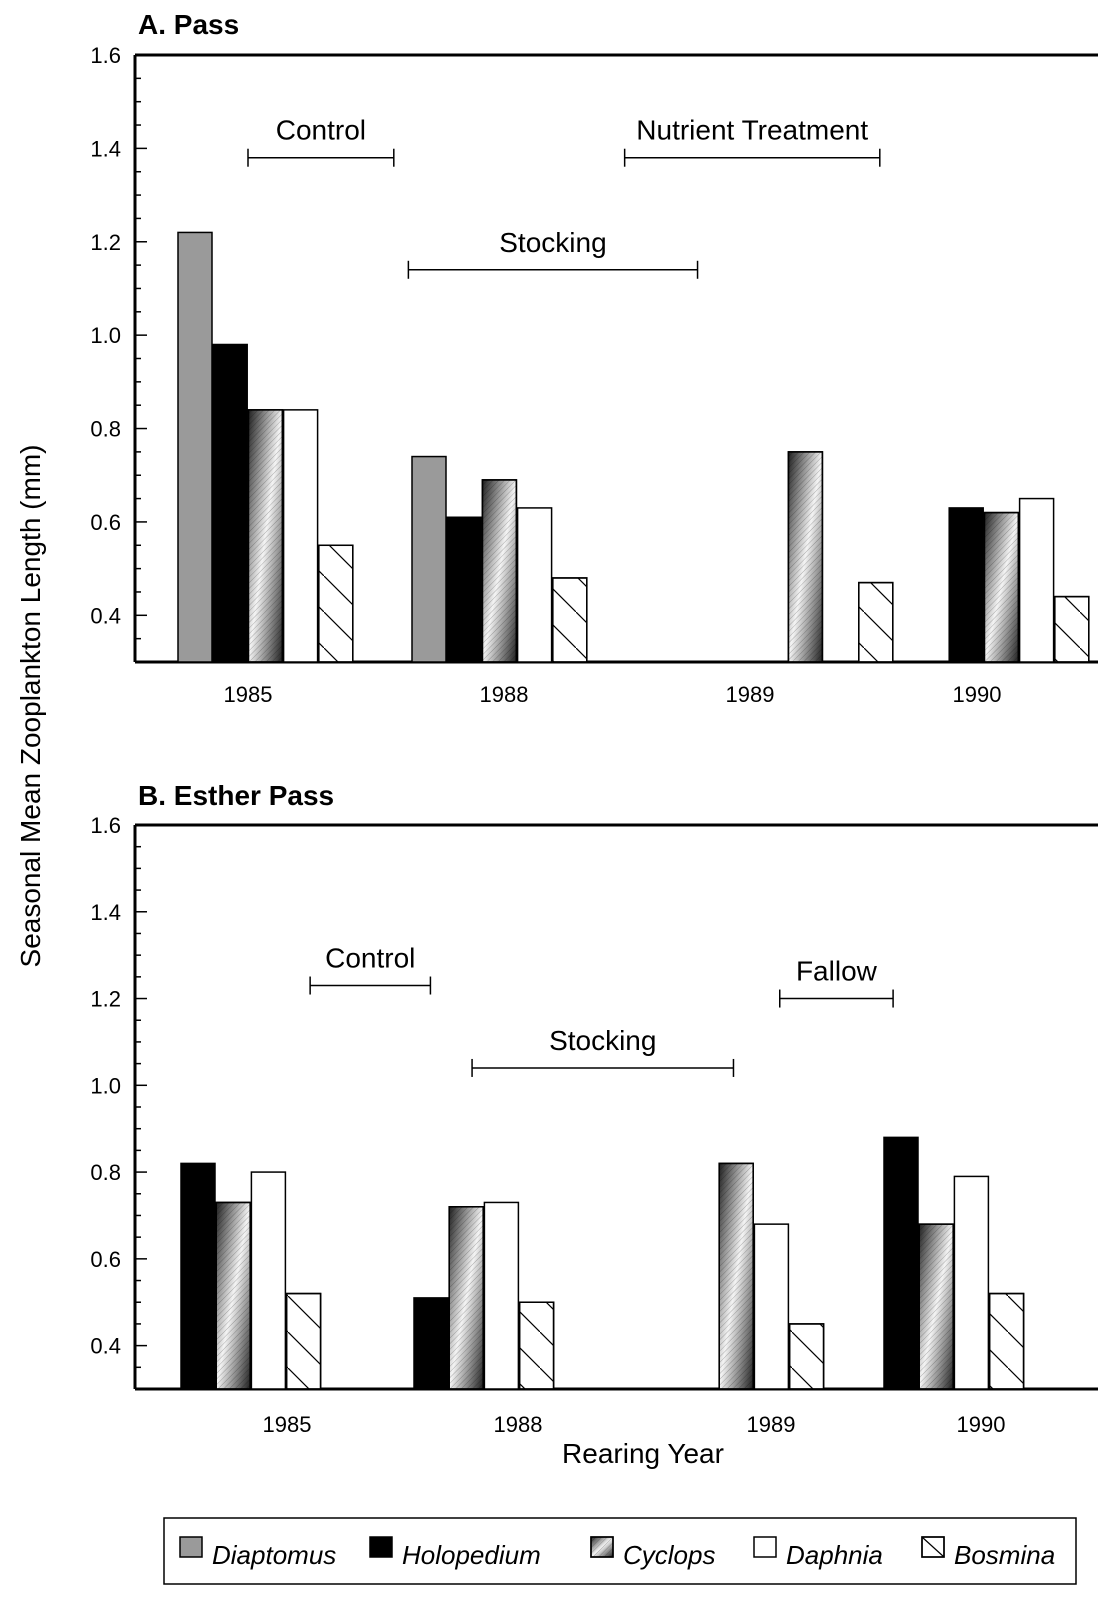 The width and height of the screenshot is (1098, 1606). What do you see at coordinates (191, 1547) in the screenshot?
I see `legend-swatch-diaptomus` at bounding box center [191, 1547].